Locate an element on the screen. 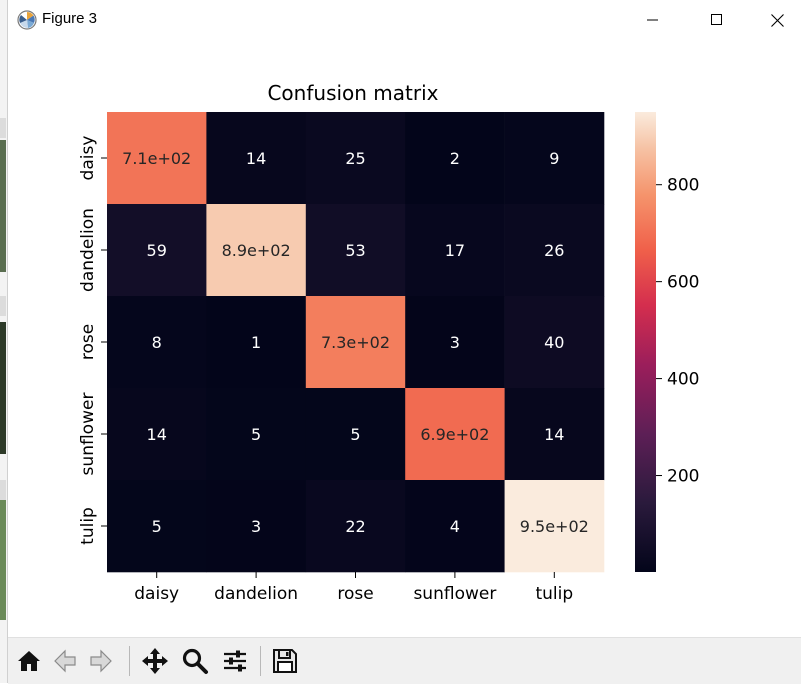 The height and width of the screenshot is (684, 801). move-icon is located at coordinates (155, 661).